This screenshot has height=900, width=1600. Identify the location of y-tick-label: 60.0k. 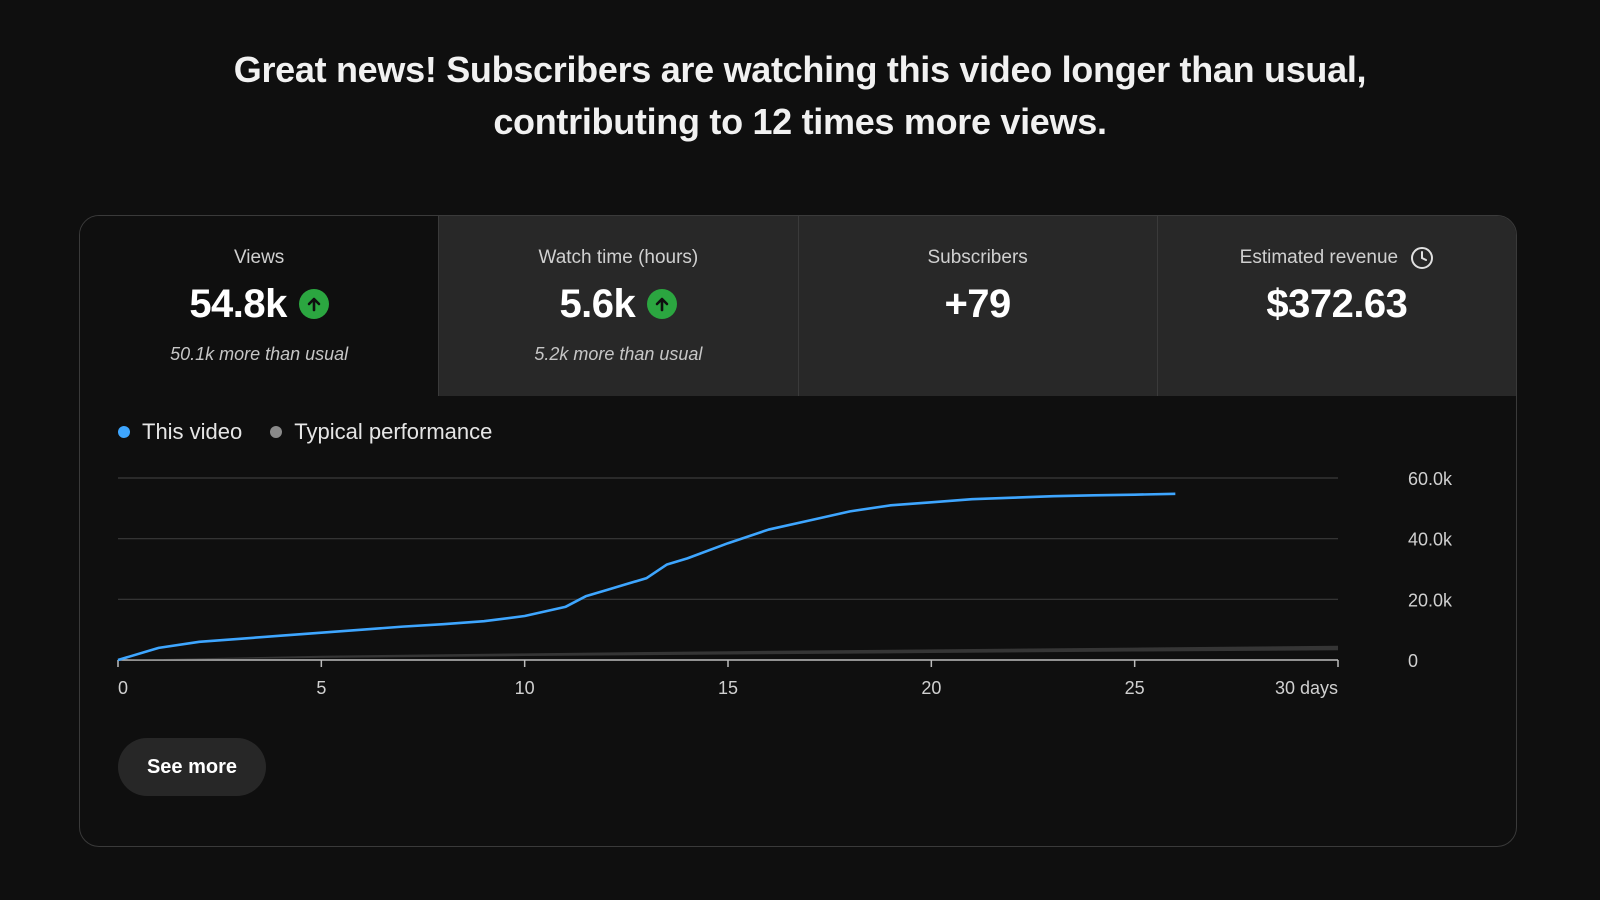
(1430, 479).